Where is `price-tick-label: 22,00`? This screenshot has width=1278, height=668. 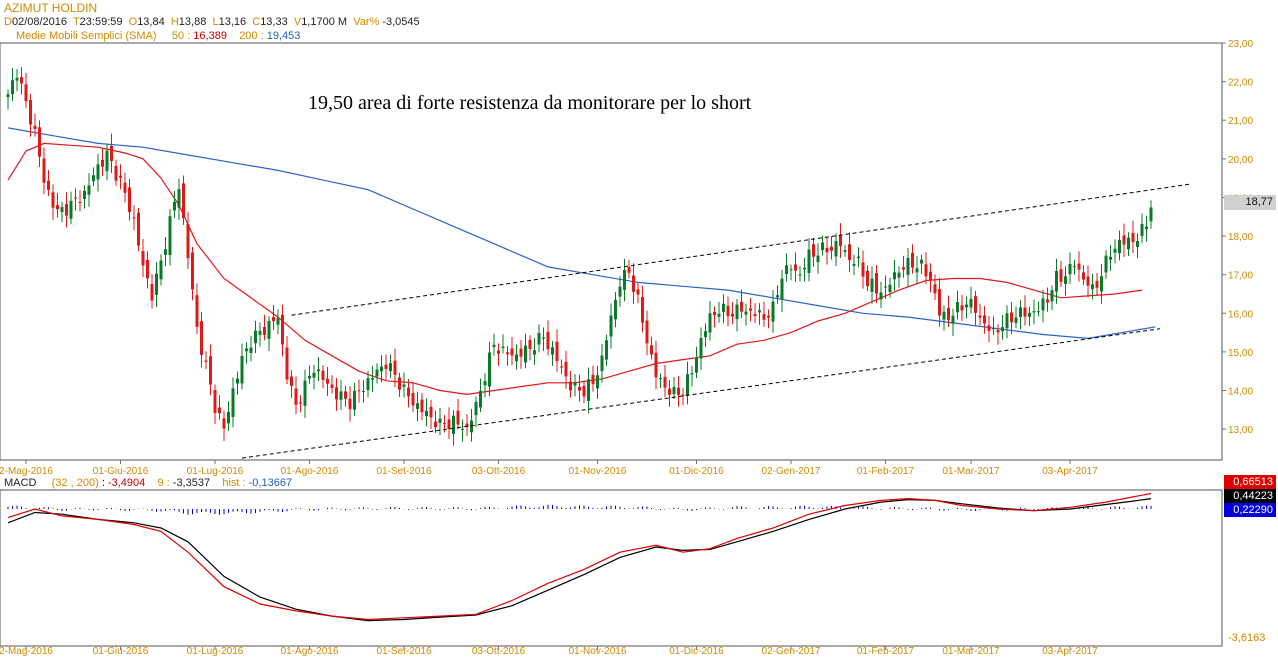
price-tick-label: 22,00 is located at coordinates (1240, 83).